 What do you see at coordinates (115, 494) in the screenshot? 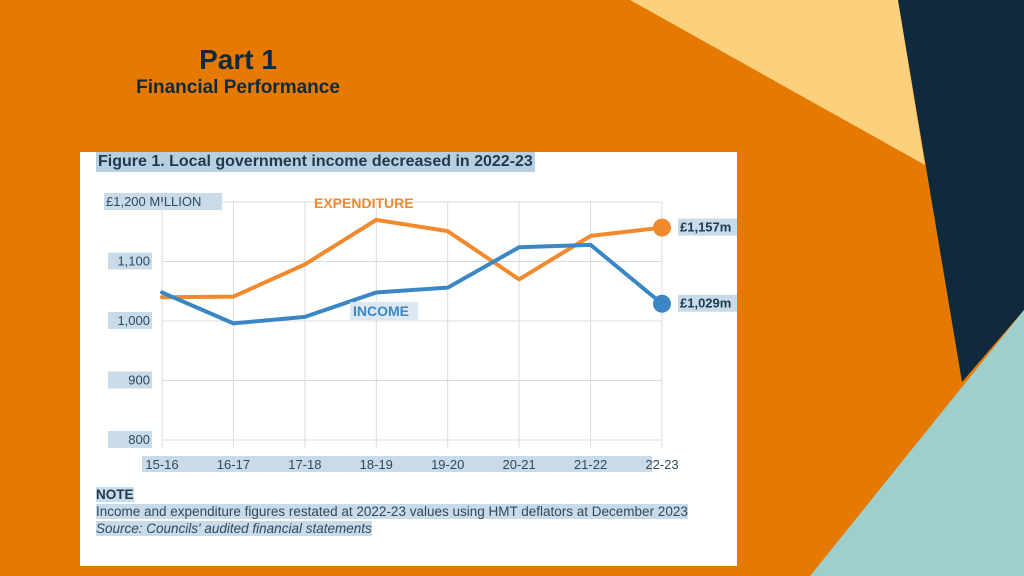
I see `note-heading: NOTE` at bounding box center [115, 494].